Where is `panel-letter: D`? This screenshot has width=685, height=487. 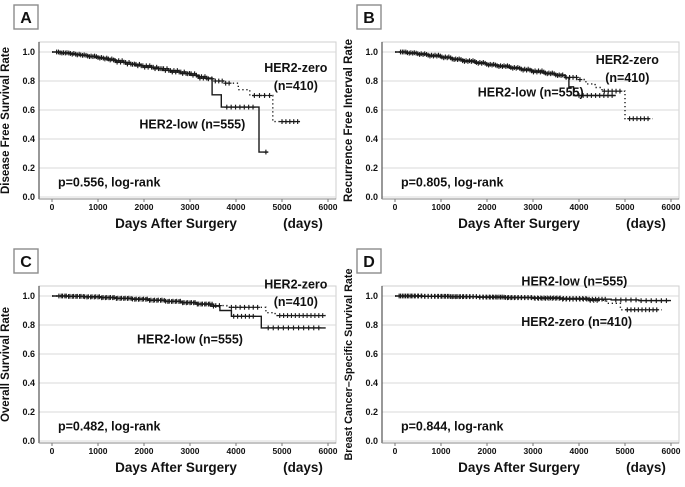
panel-letter: D is located at coordinates (369, 262).